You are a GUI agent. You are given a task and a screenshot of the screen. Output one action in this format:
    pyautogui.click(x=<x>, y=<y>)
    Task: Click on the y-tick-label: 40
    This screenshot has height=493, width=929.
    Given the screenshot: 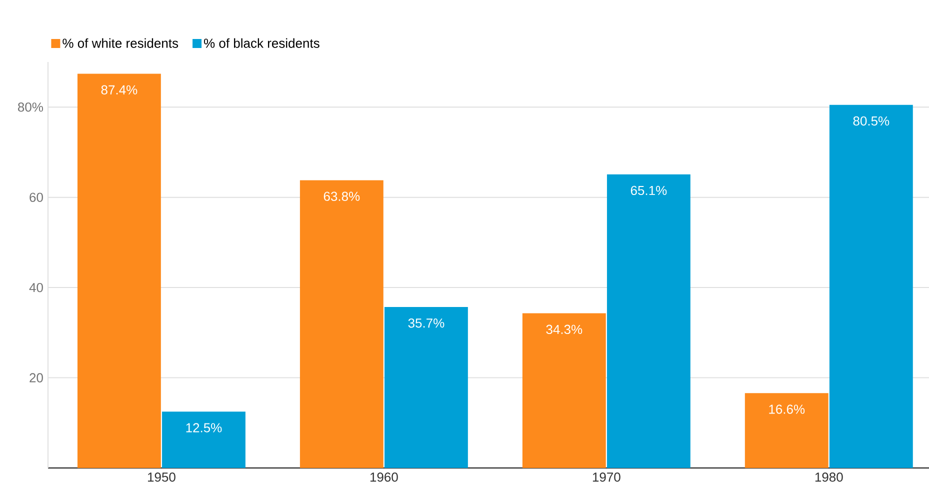 What is the action you would take?
    pyautogui.click(x=36, y=287)
    